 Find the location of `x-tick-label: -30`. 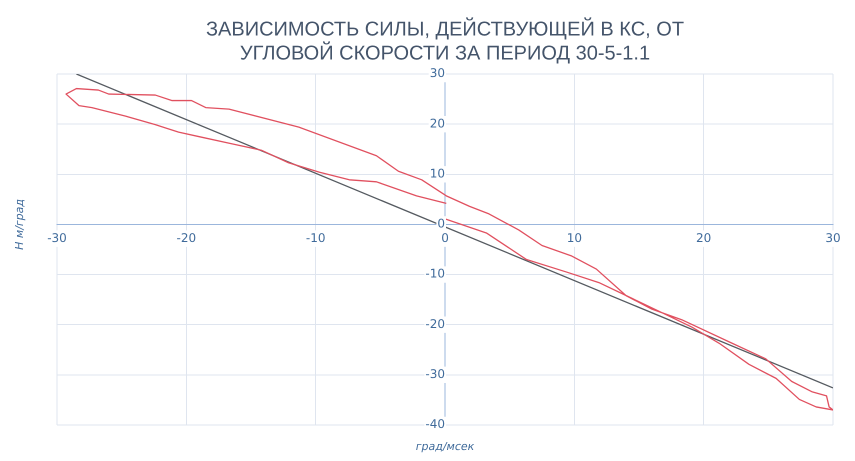

x-tick-label: -30 is located at coordinates (57, 237).